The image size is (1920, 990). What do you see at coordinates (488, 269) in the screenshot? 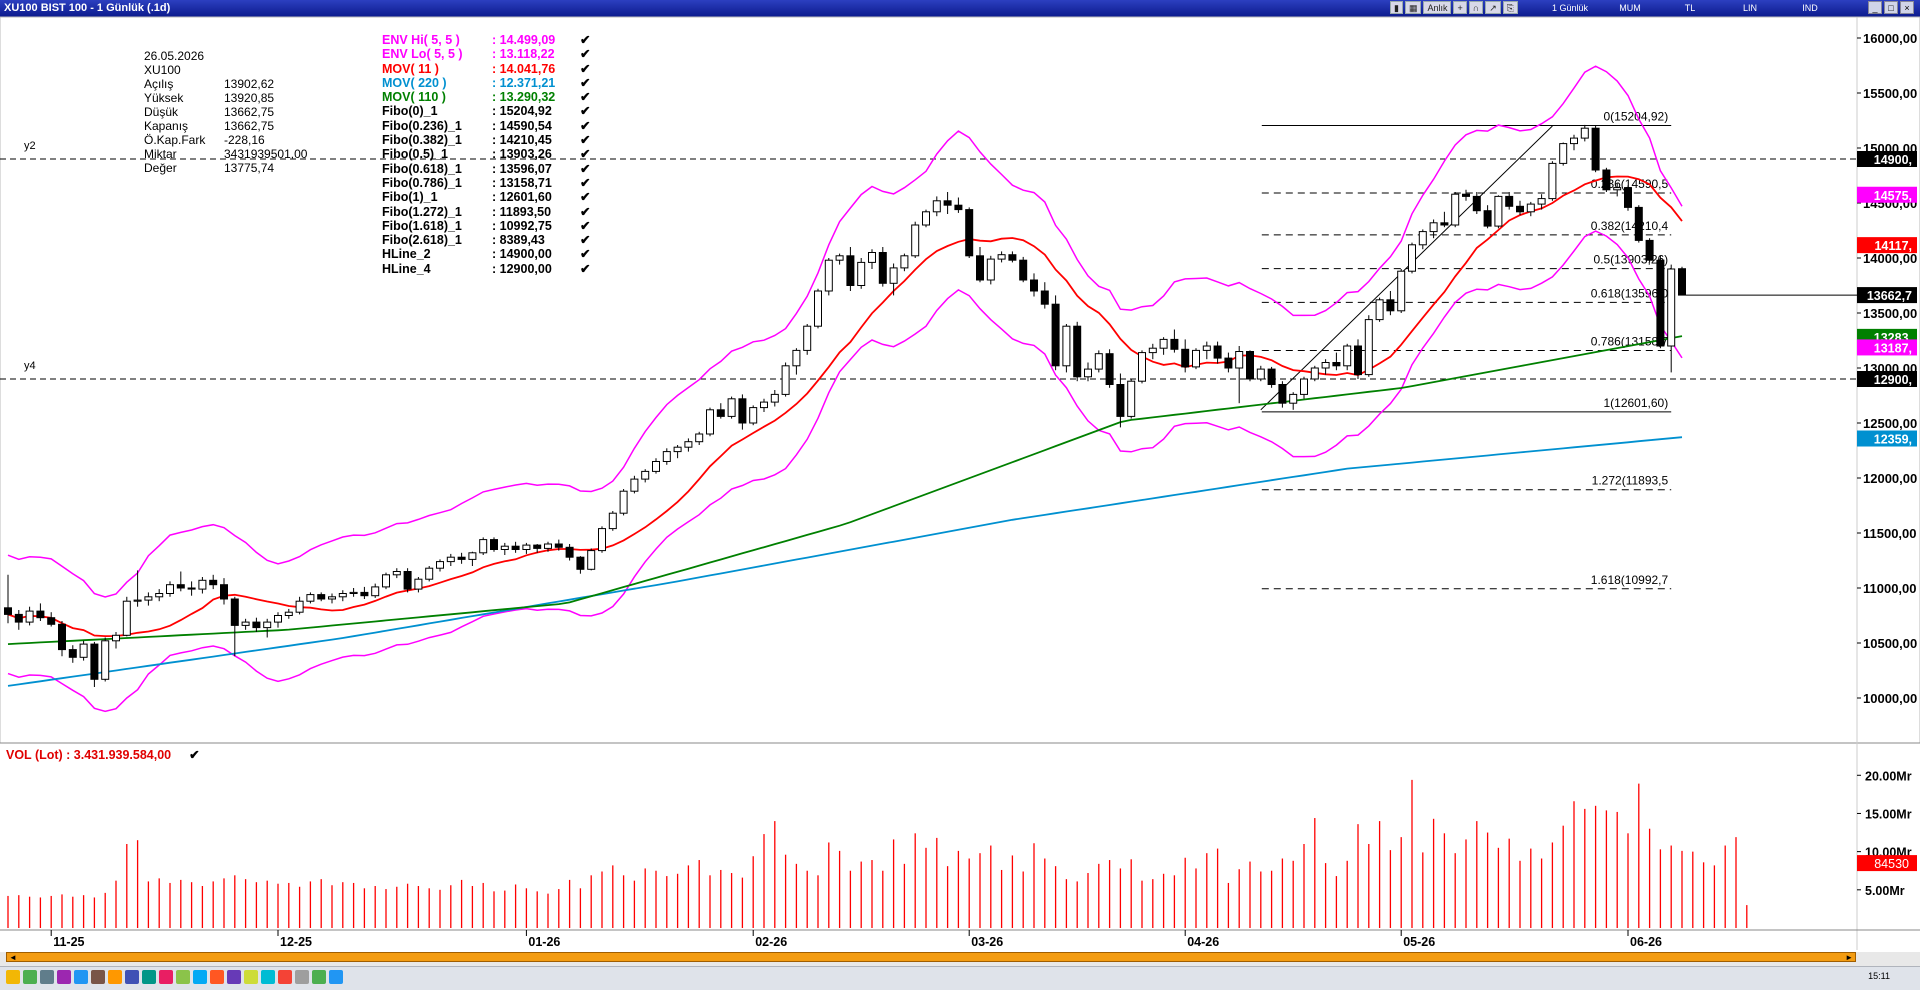
I see `legend-row: HLine_4: 12900,00 ✔` at bounding box center [488, 269].